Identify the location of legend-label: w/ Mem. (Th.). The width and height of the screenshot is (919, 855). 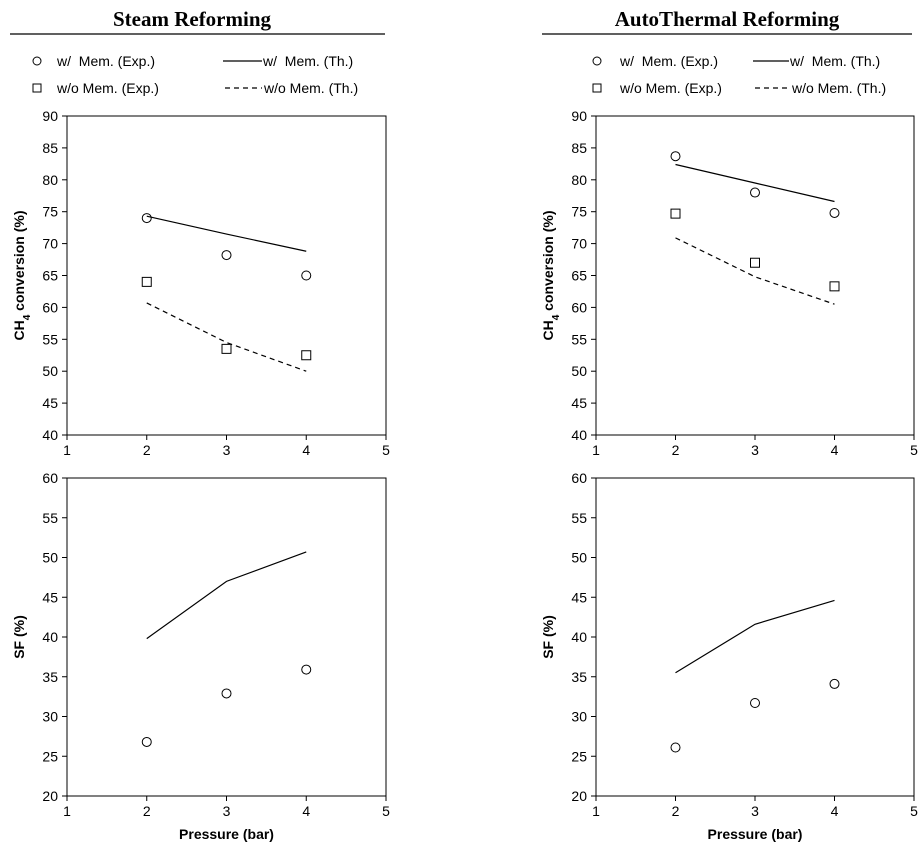
(307, 61).